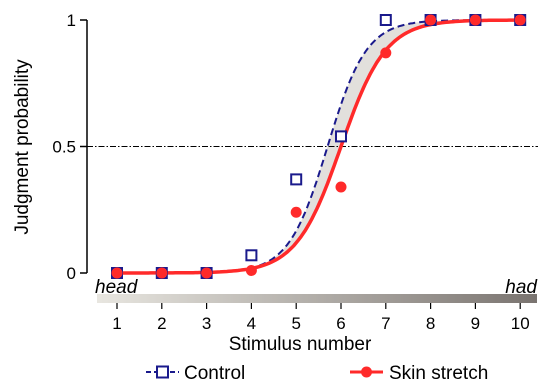  Describe the element at coordinates (71, 20) in the screenshot. I see `y-tick-label: 1` at that location.